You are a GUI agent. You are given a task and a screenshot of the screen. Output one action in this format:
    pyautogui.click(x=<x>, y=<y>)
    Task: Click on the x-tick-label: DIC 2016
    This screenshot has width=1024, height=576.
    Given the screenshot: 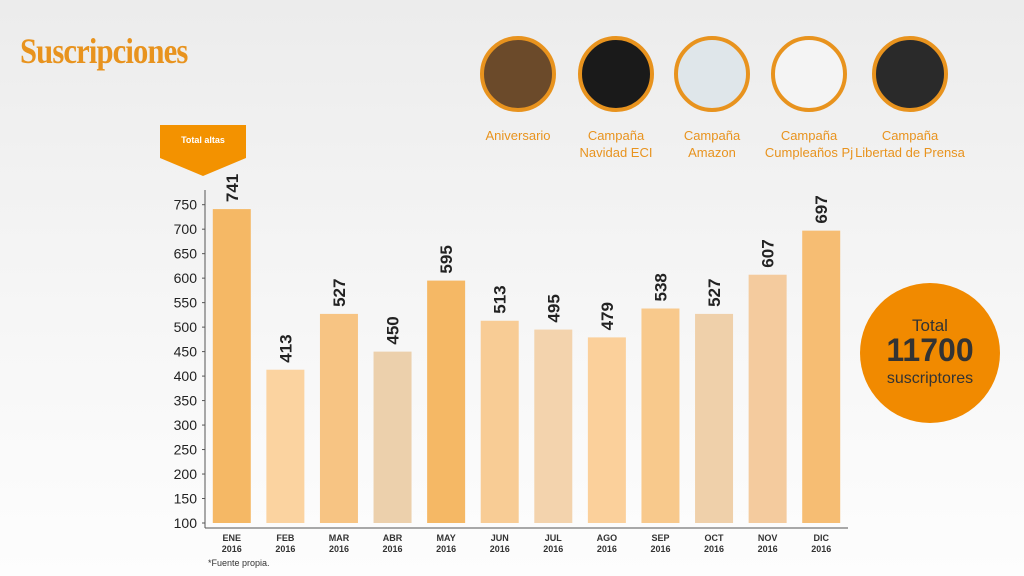 What is the action you would take?
    pyautogui.click(x=821, y=543)
    